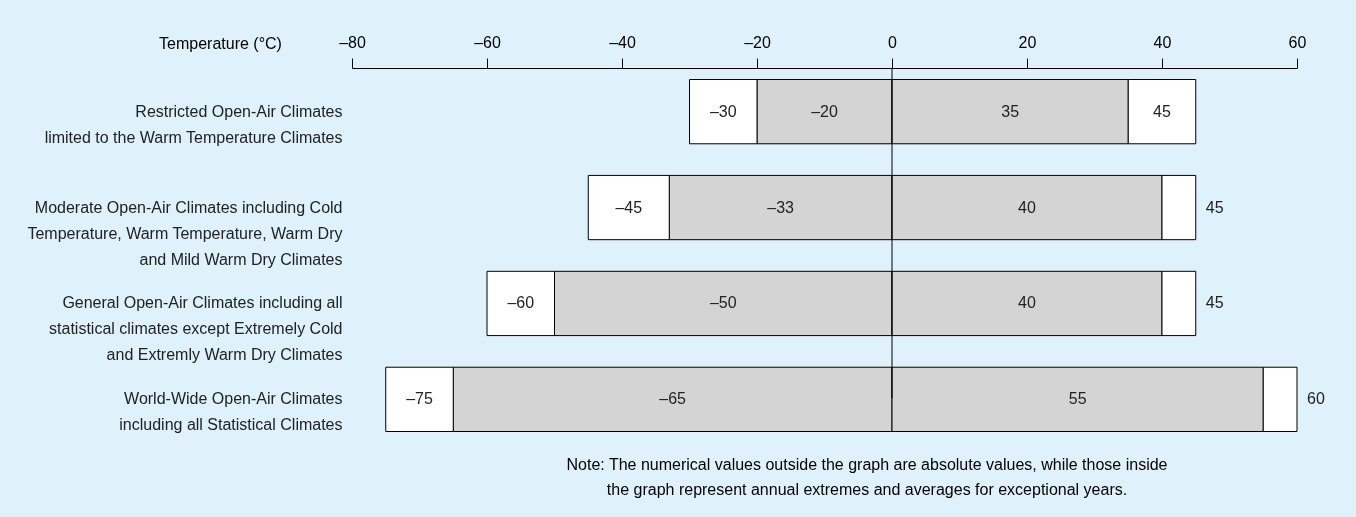 The height and width of the screenshot is (517, 1356). I want to click on x-tick-label: 0, so click(893, 42).